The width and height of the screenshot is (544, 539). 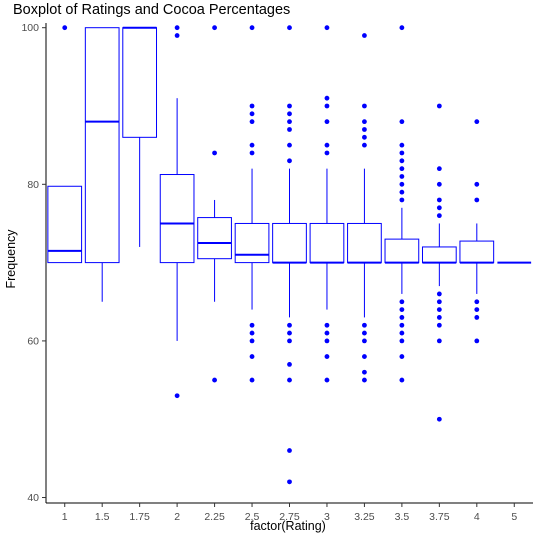 What do you see at coordinates (327, 517) in the screenshot?
I see `x-tick-label: 3` at bounding box center [327, 517].